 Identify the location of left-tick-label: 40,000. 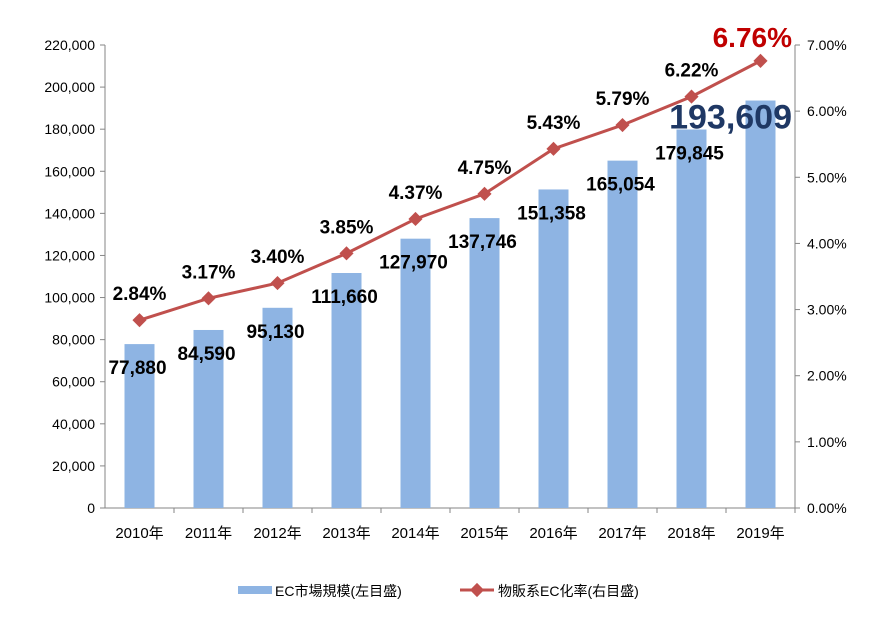
(73, 424).